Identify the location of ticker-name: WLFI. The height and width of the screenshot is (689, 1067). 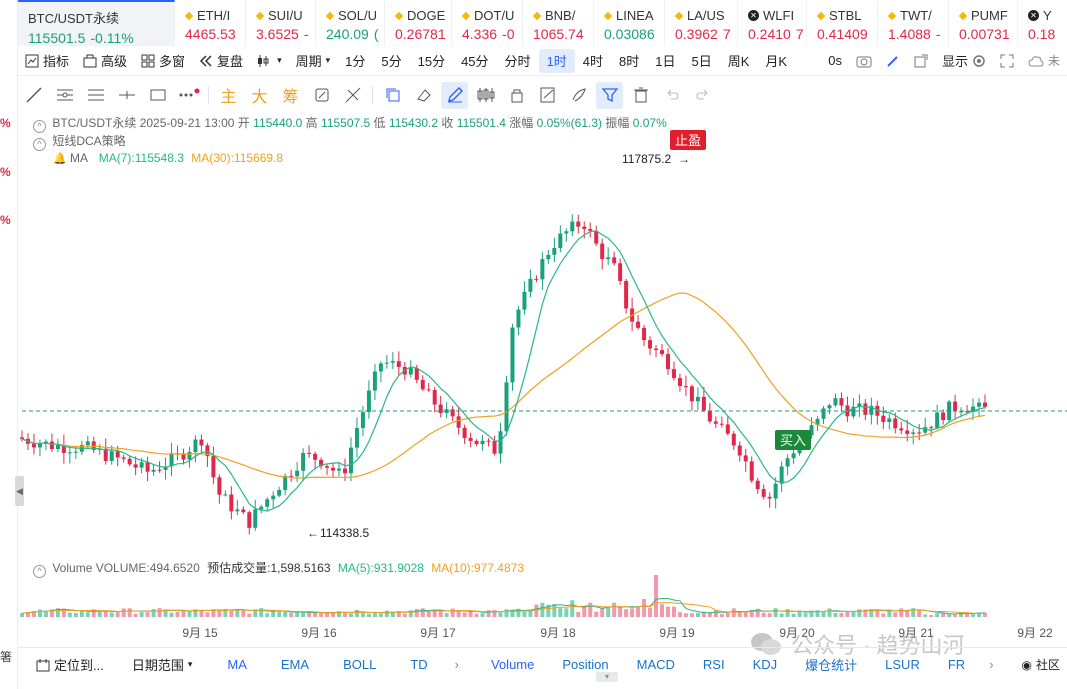
(779, 15).